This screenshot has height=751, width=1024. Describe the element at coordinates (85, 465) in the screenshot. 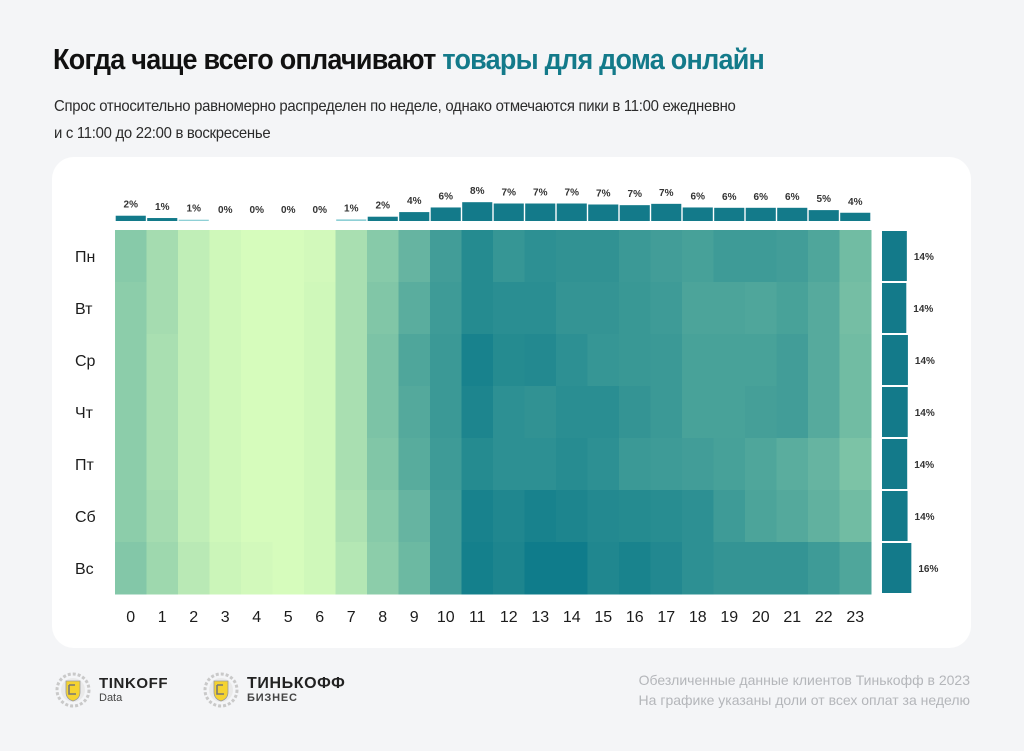

I see `day-label: Пт` at that location.